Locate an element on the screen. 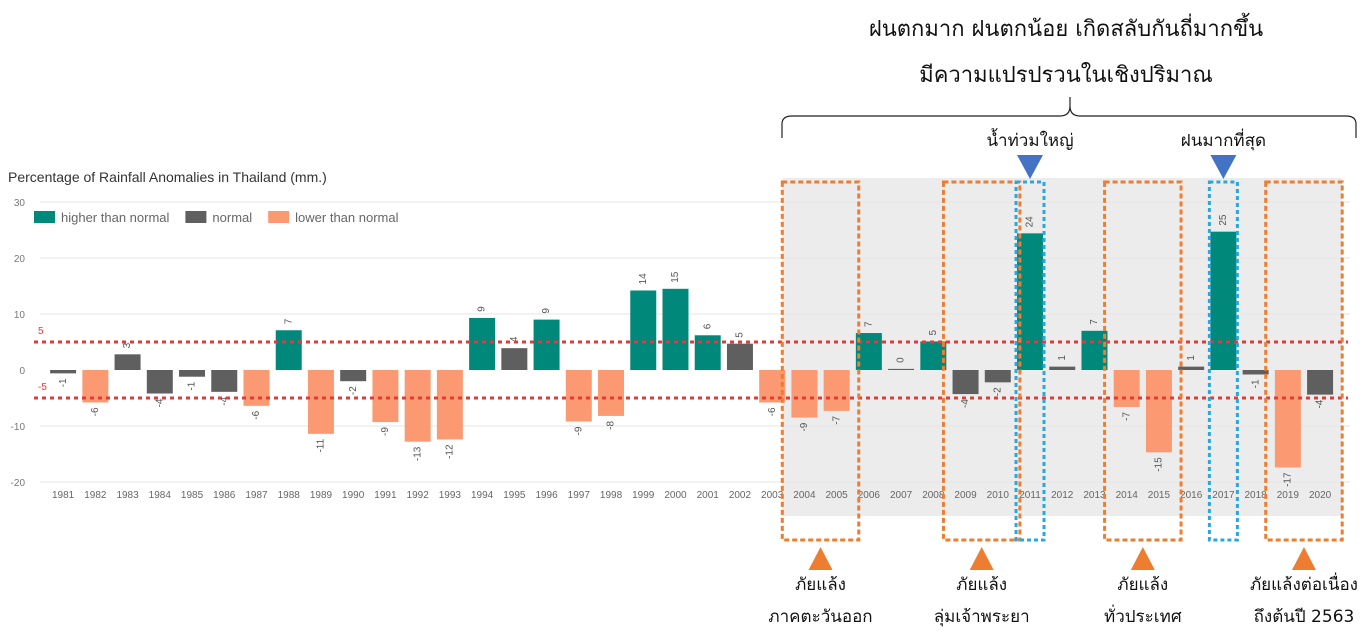 This screenshot has width=1362, height=637. drought-label: ลุ่มเจ้าพระยา is located at coordinates (982, 617).